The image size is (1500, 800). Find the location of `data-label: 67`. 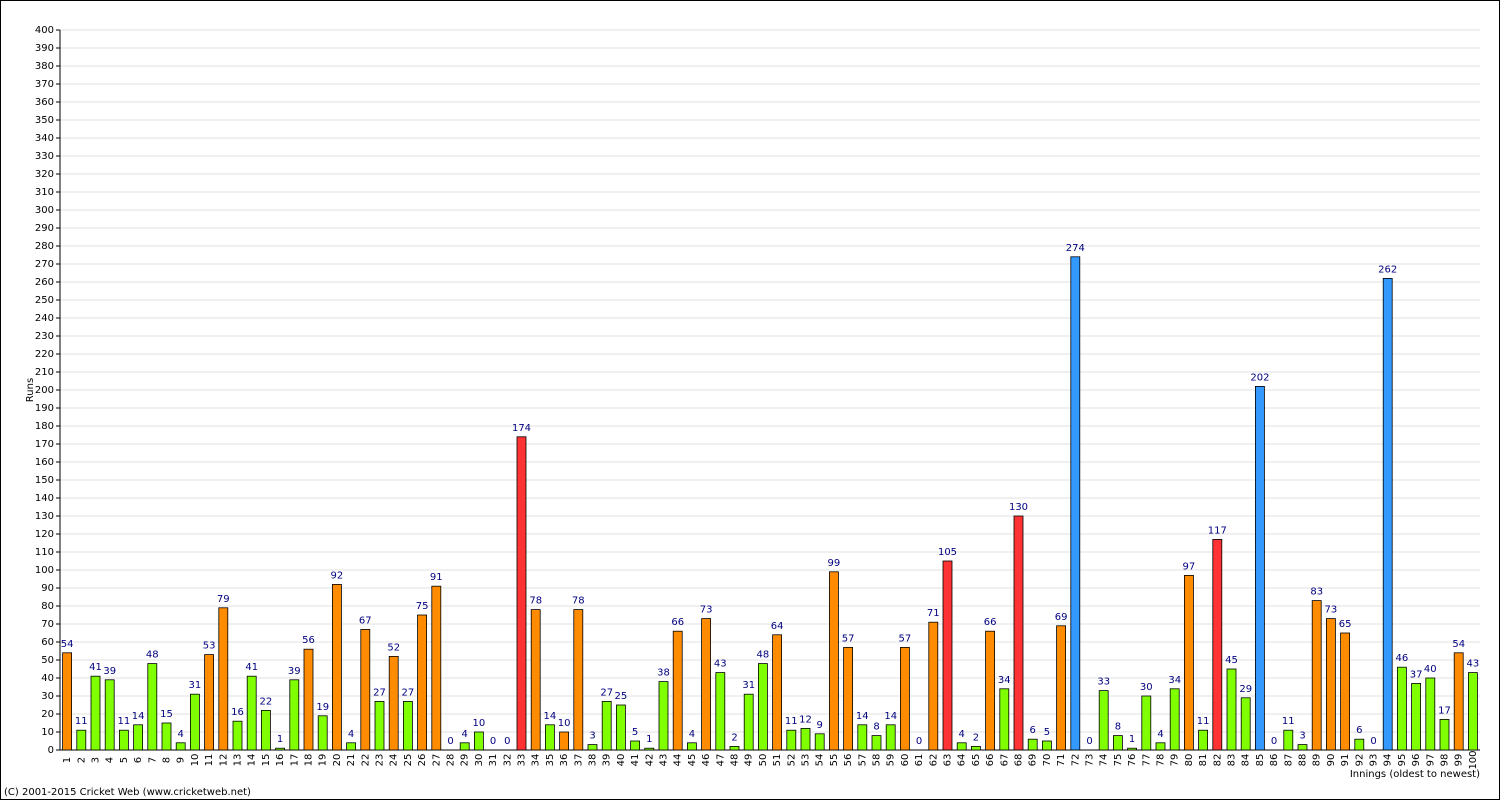

data-label: 67 is located at coordinates (365, 620).